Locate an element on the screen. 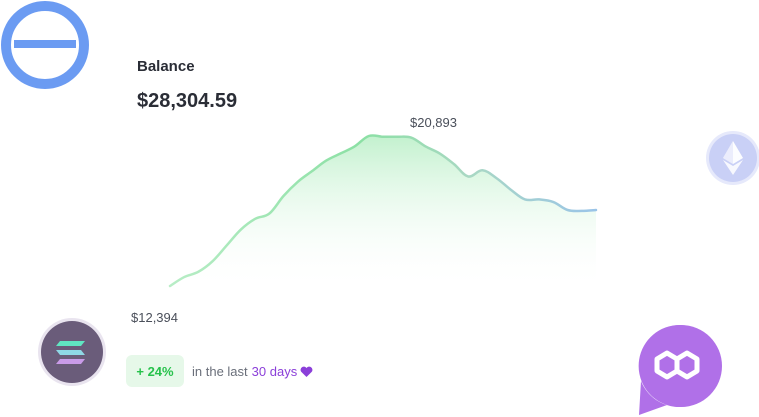 The image size is (759, 417). change-period: in the last 30 days is located at coordinates (252, 371).